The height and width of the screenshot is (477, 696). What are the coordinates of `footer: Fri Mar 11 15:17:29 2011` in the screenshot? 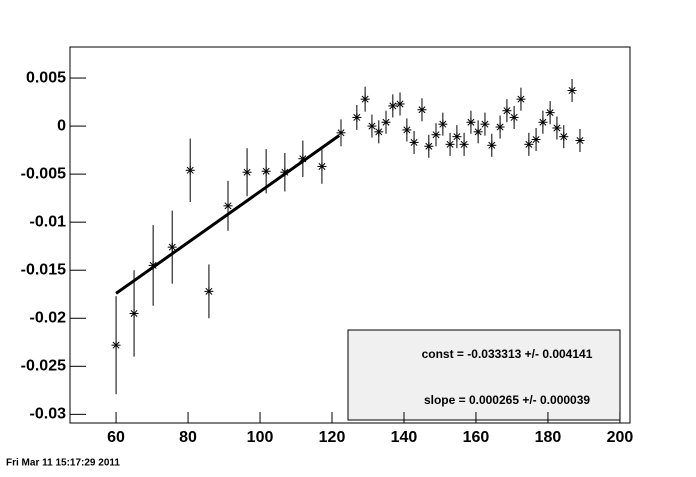 It's located at (63, 463).